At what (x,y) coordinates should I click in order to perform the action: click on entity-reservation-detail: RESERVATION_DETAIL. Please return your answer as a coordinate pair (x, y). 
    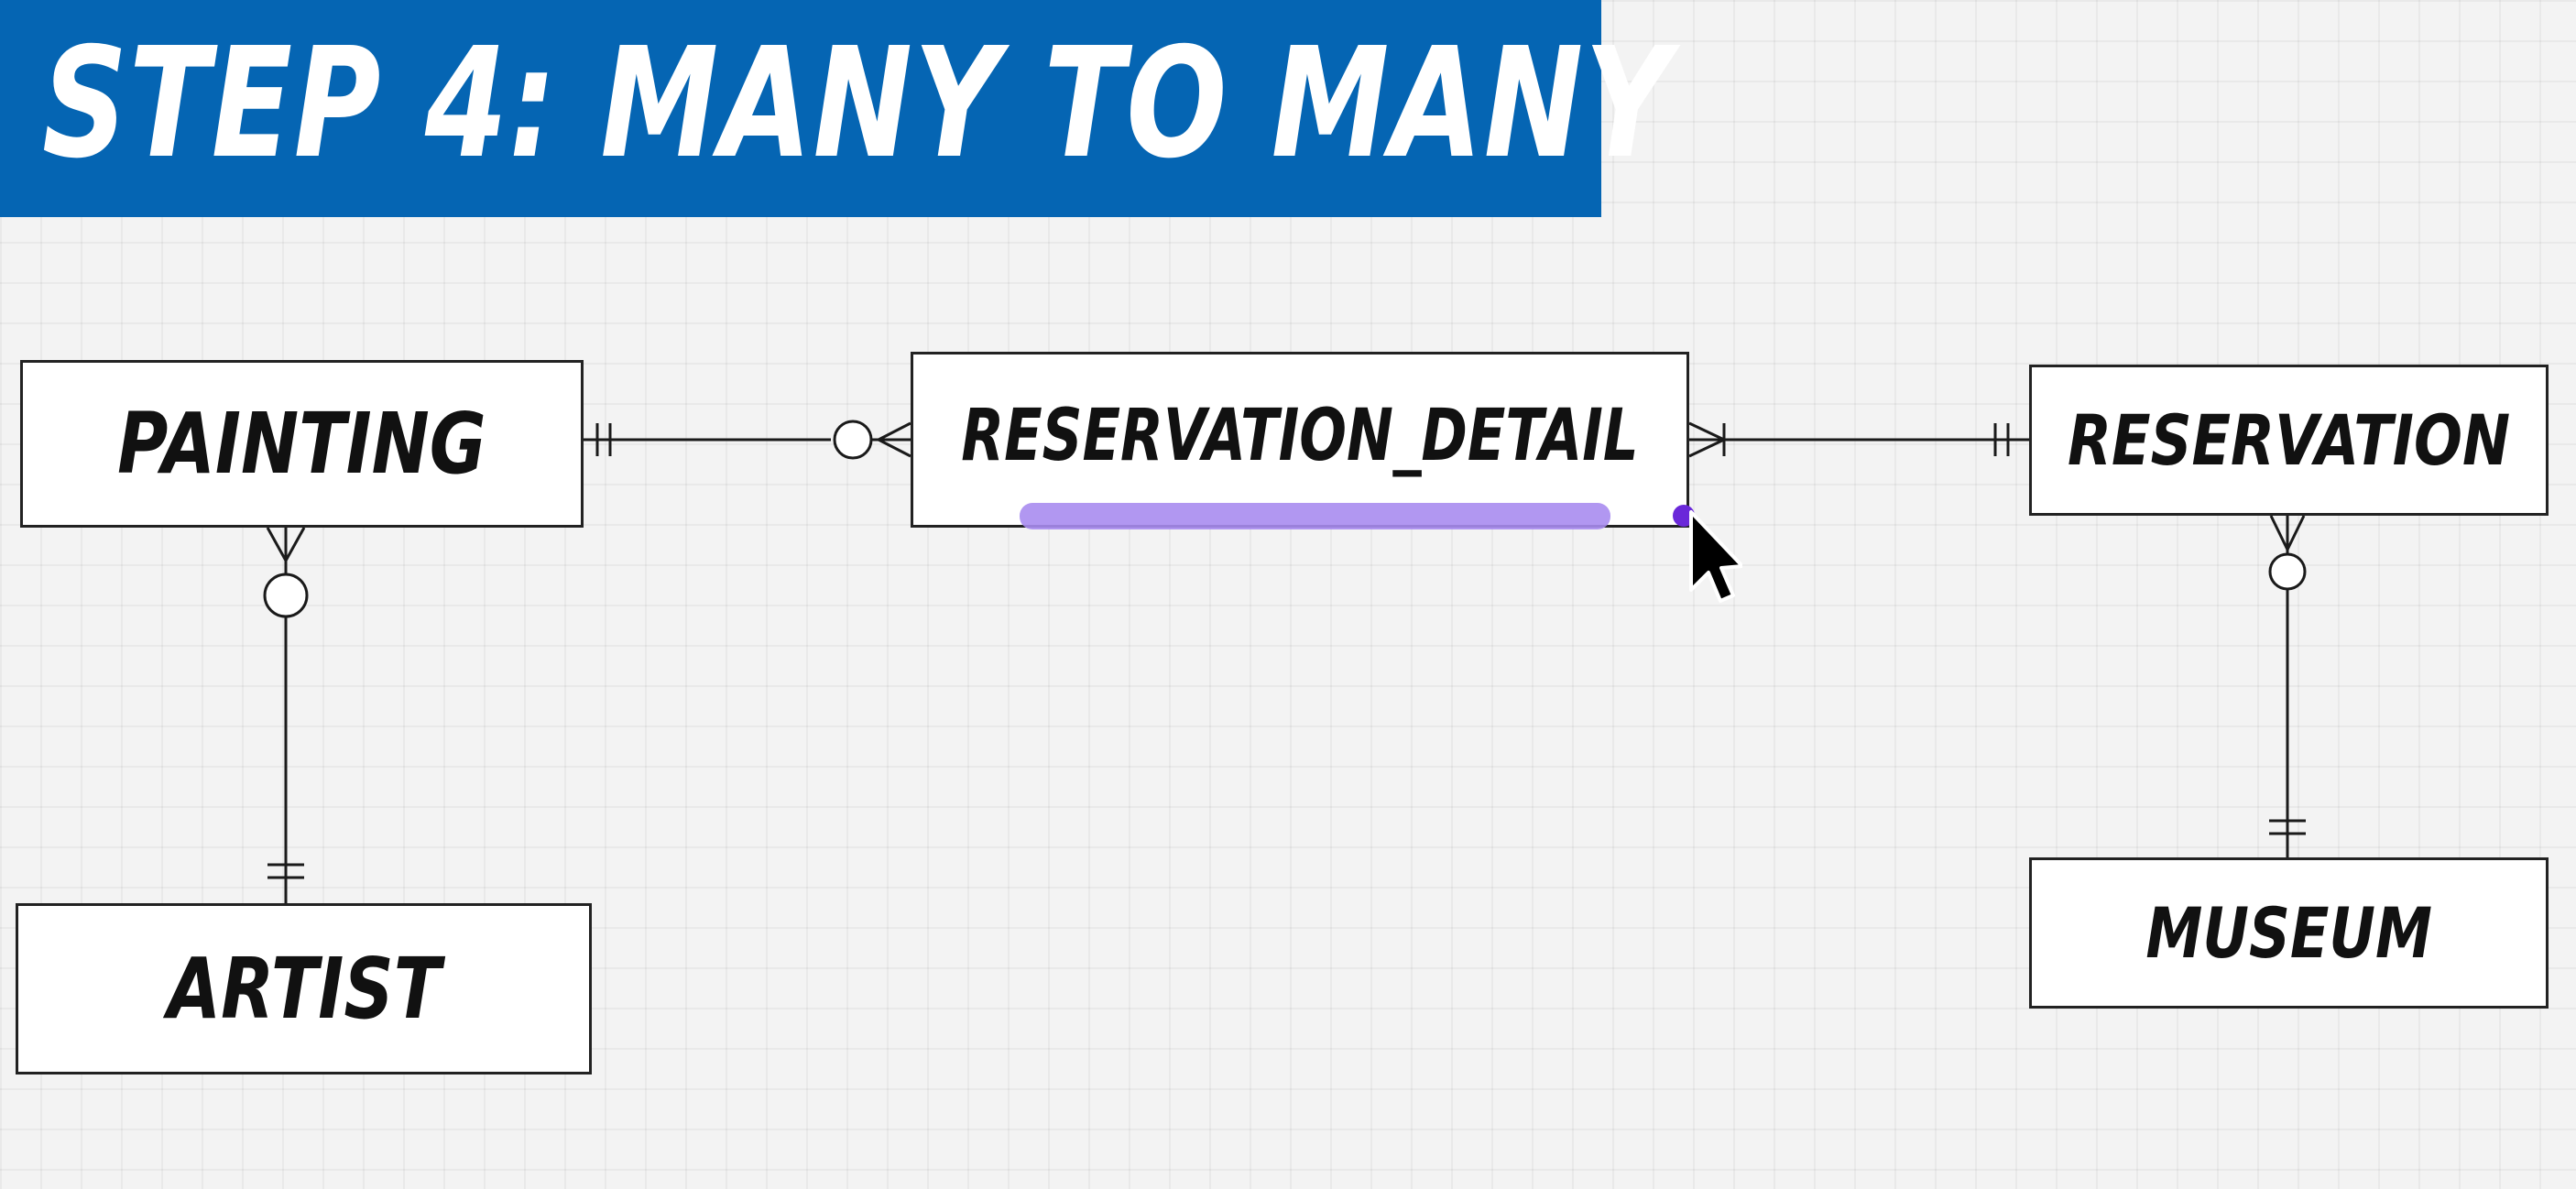
    Looking at the image, I should click on (1300, 440).